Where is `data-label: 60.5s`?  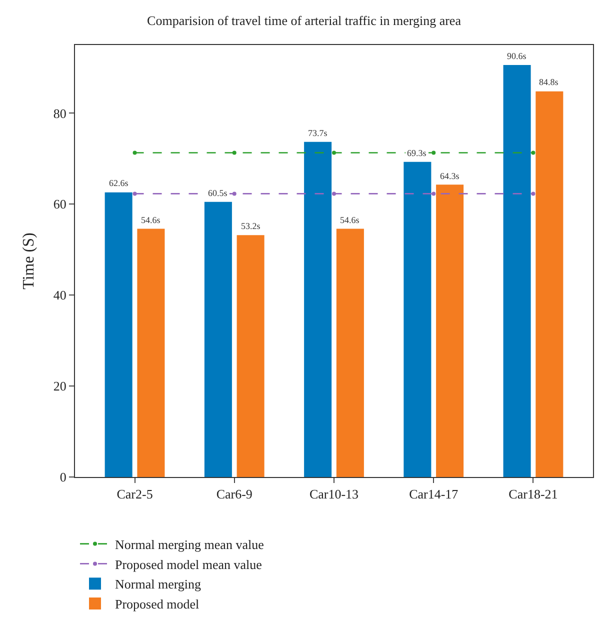 data-label: 60.5s is located at coordinates (218, 193).